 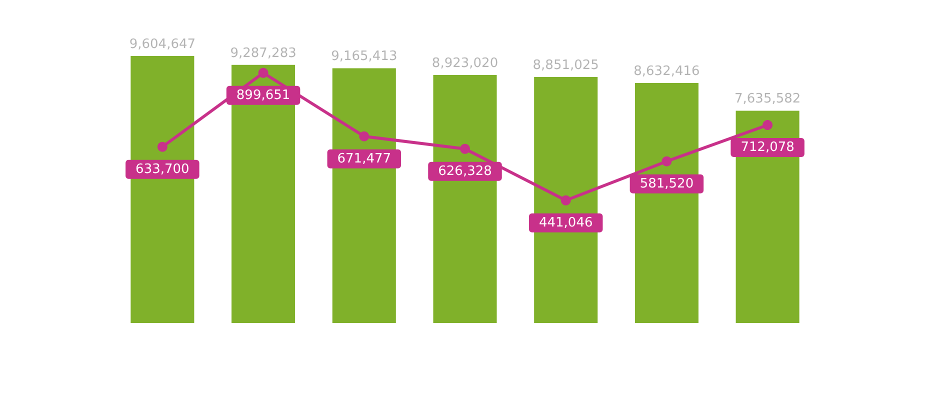 What do you see at coordinates (767, 148) in the screenshot?
I see `data-label: 712,078` at bounding box center [767, 148].